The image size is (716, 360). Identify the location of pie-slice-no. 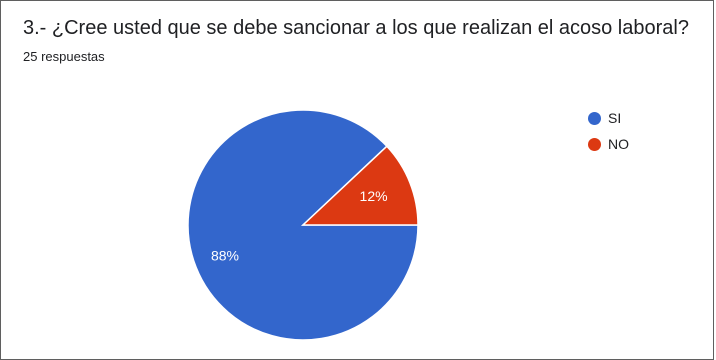
(360, 185).